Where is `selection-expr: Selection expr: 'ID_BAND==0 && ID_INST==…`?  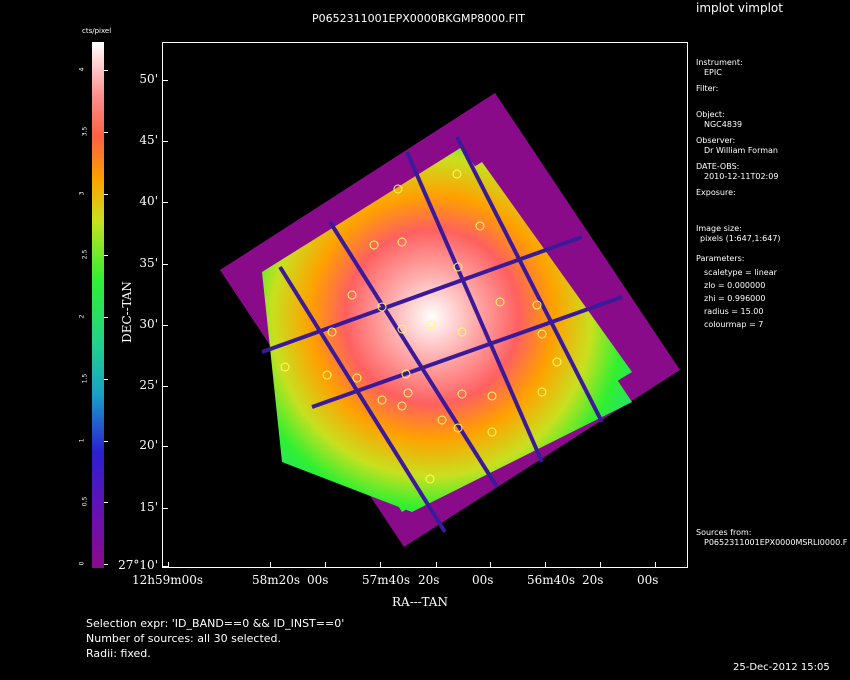
selection-expr: Selection expr: 'ID_BAND==0 && ID_INST==… is located at coordinates (215, 623).